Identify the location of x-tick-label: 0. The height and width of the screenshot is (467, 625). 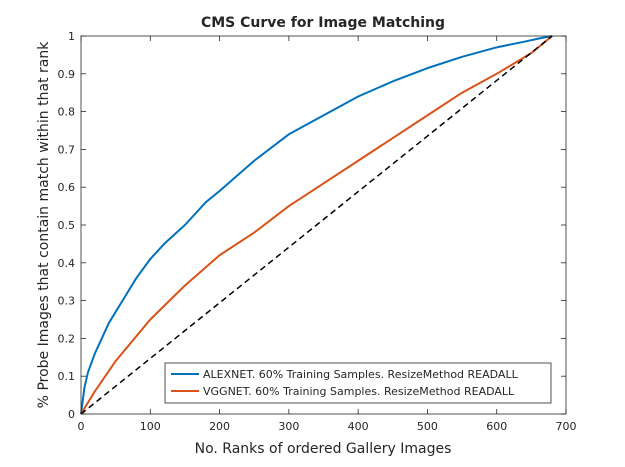
(81, 426).